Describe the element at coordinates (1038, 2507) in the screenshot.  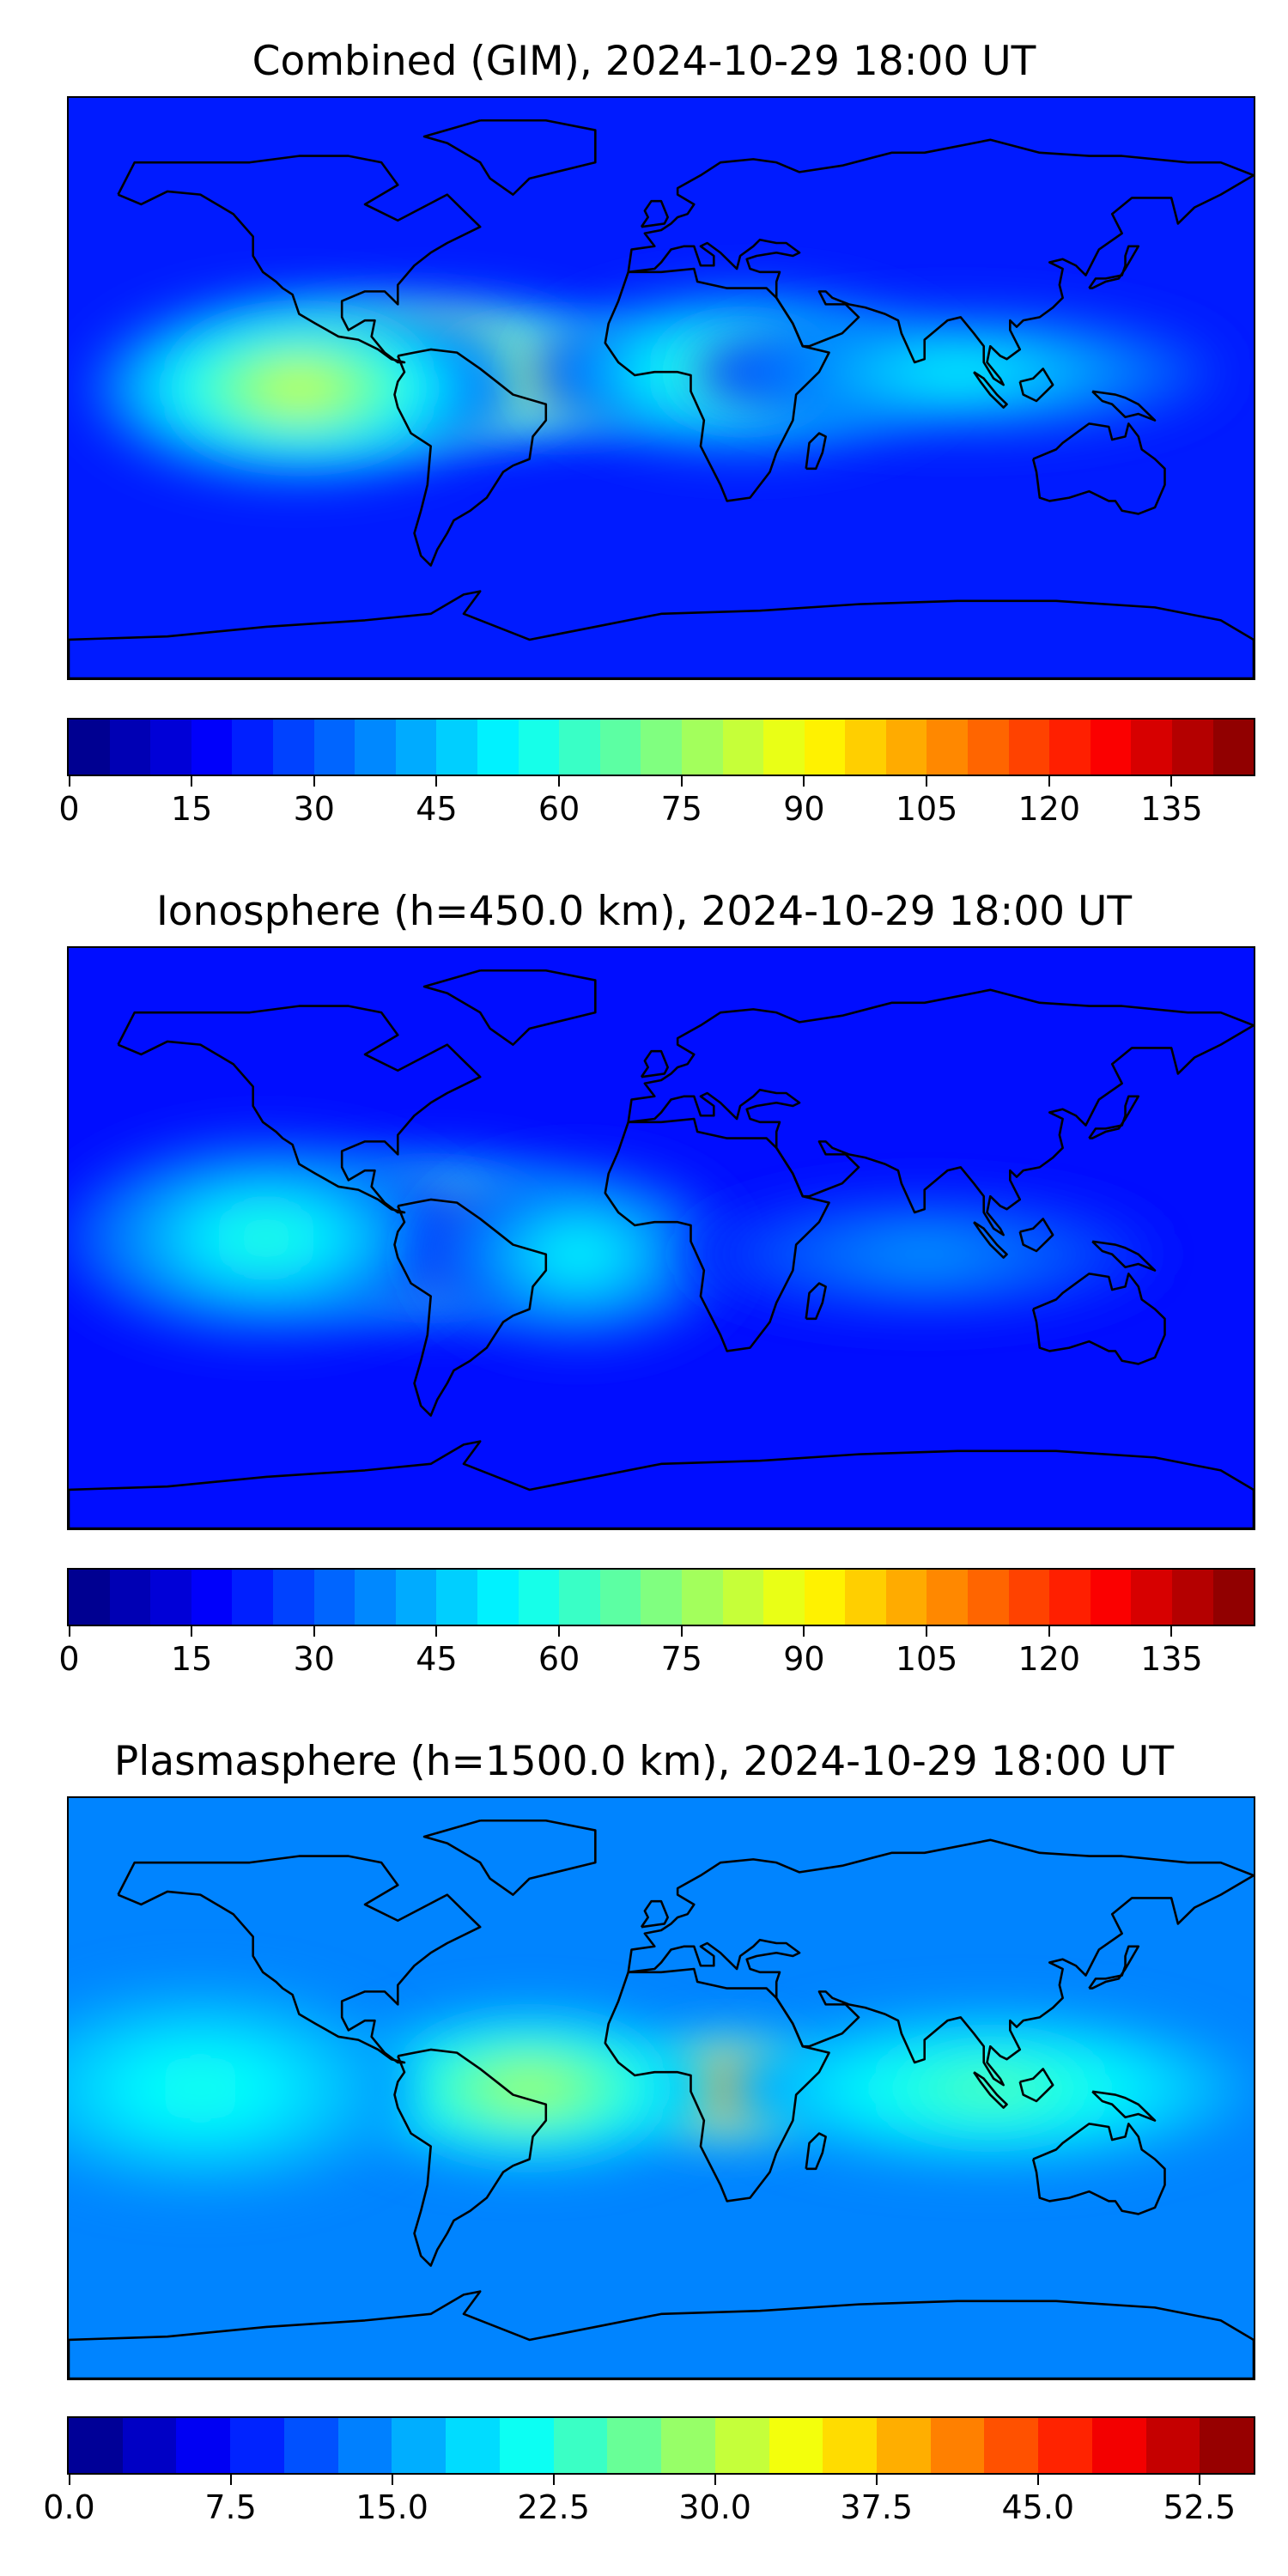
I see `panel-3-colorbar-tick-label: 45.0` at that location.